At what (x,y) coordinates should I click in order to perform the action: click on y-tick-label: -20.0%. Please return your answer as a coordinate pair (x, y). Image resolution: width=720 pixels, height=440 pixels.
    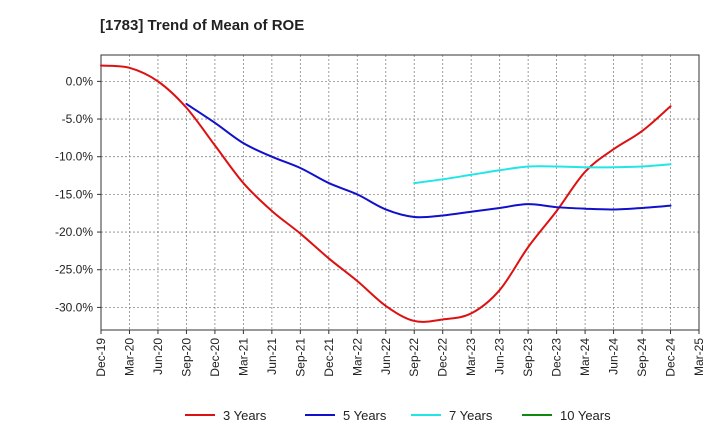
    Looking at the image, I should click on (74, 232).